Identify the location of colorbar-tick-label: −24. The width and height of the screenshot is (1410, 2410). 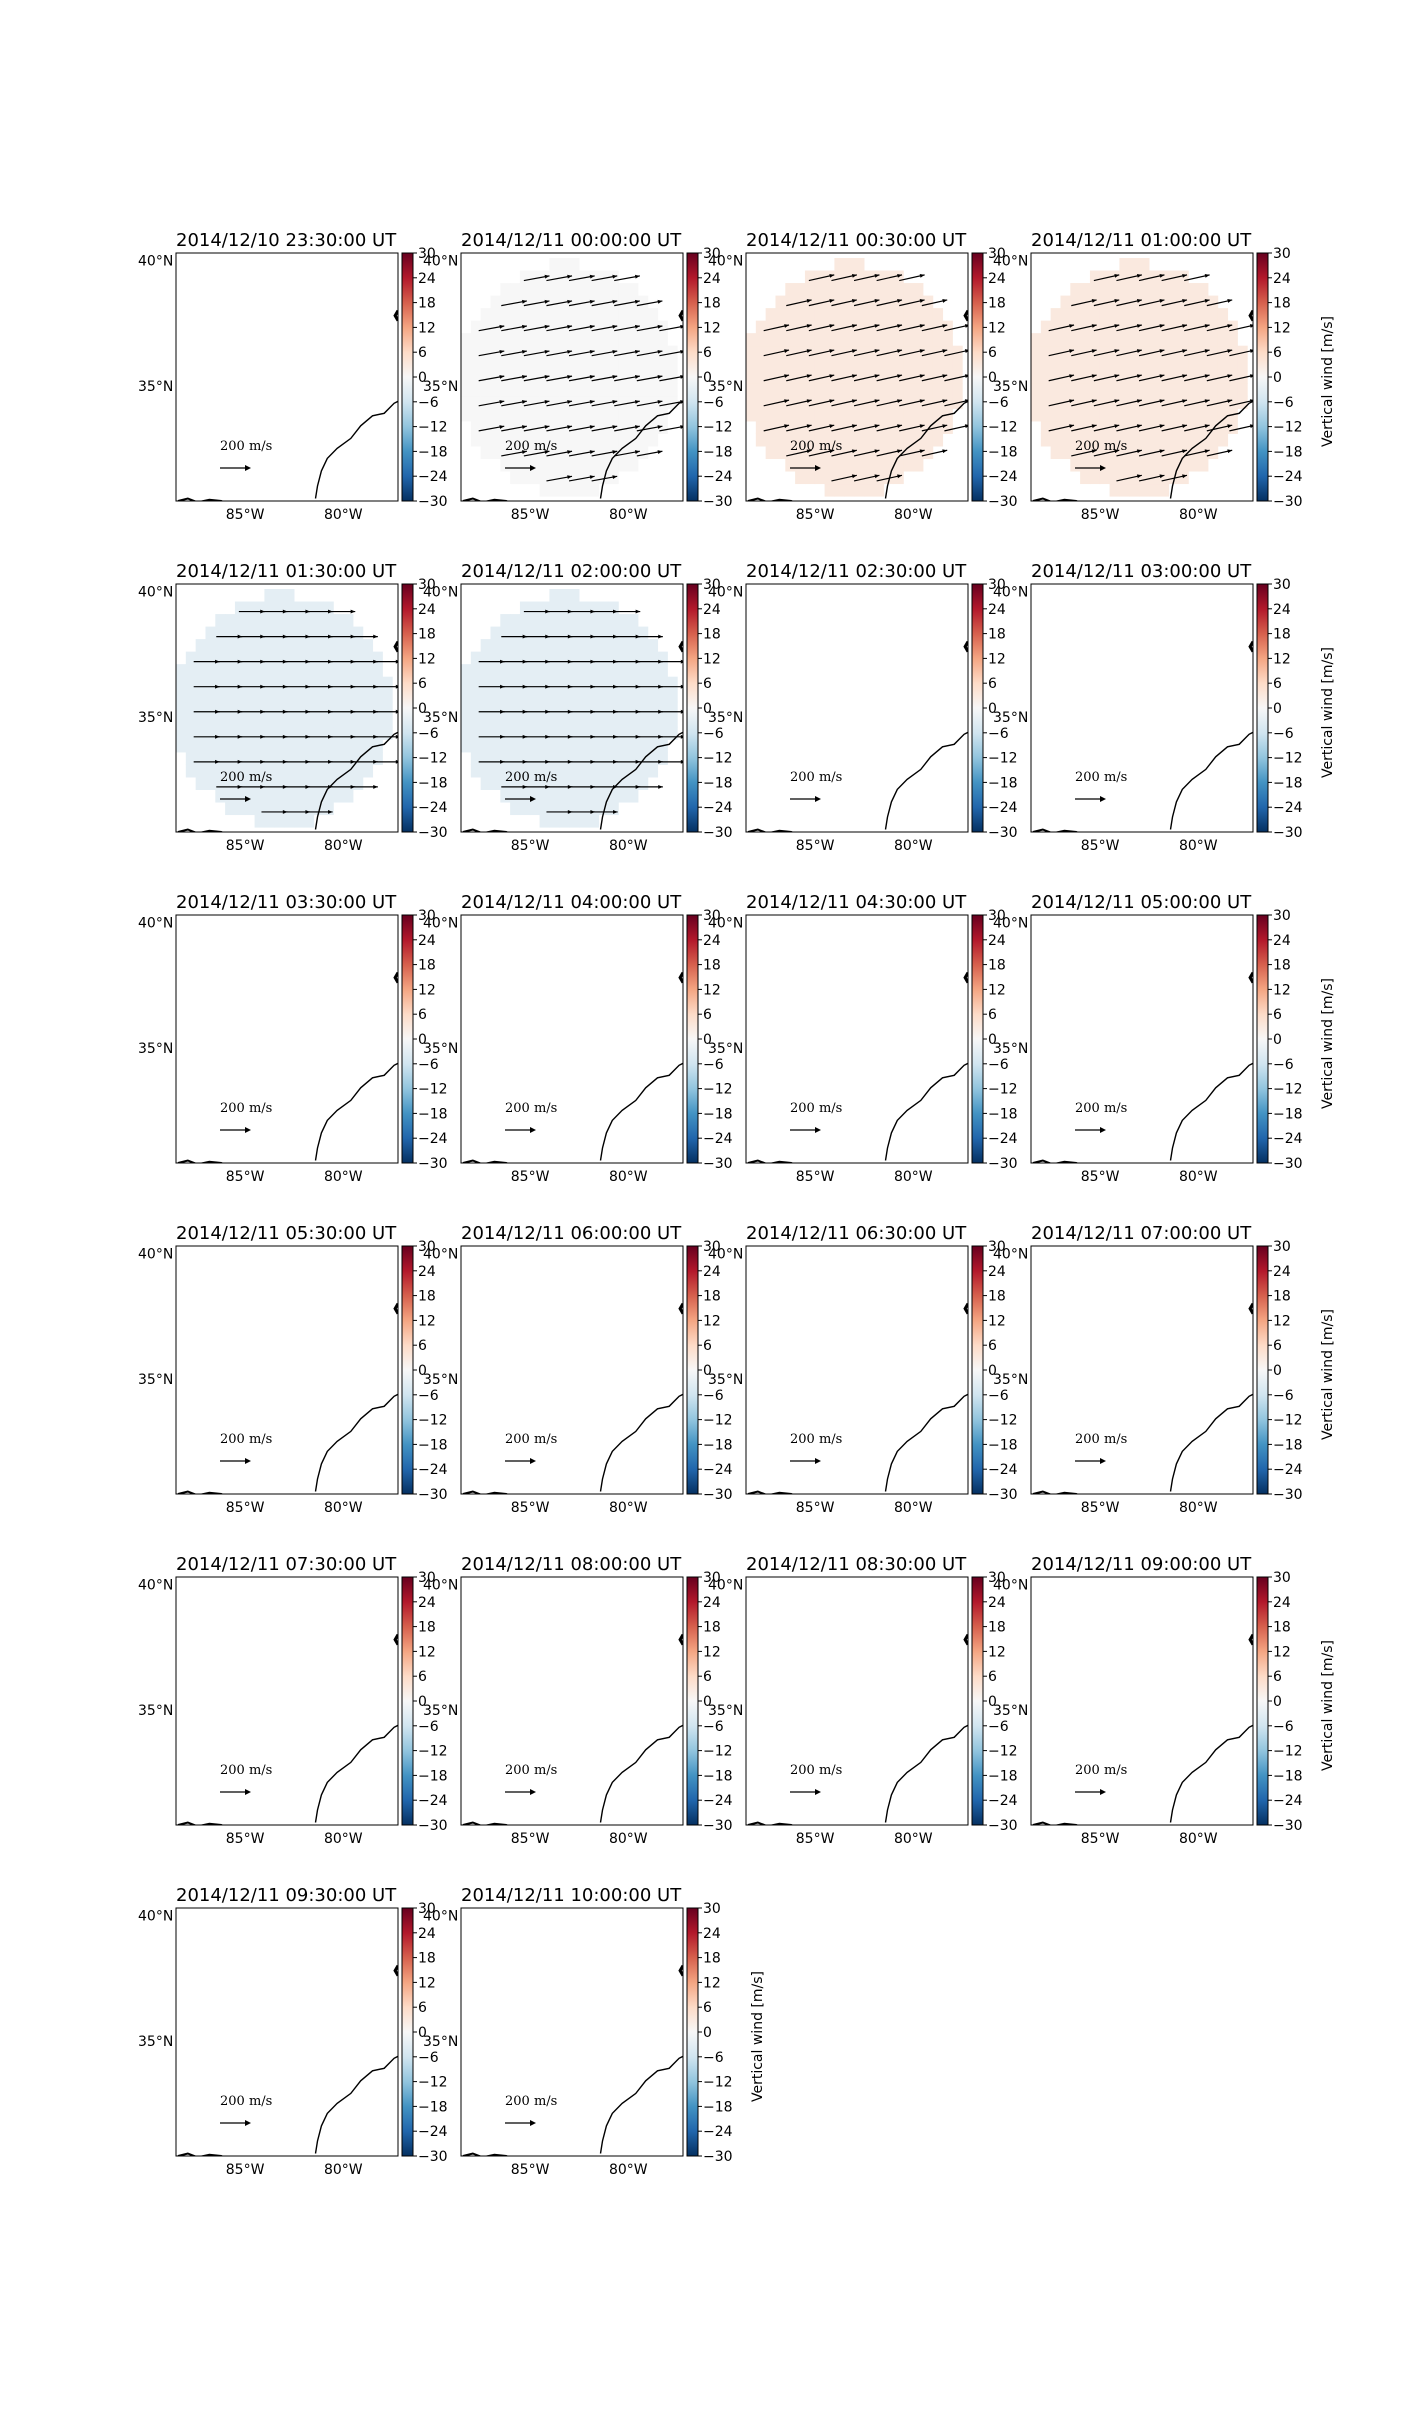
(1003, 477).